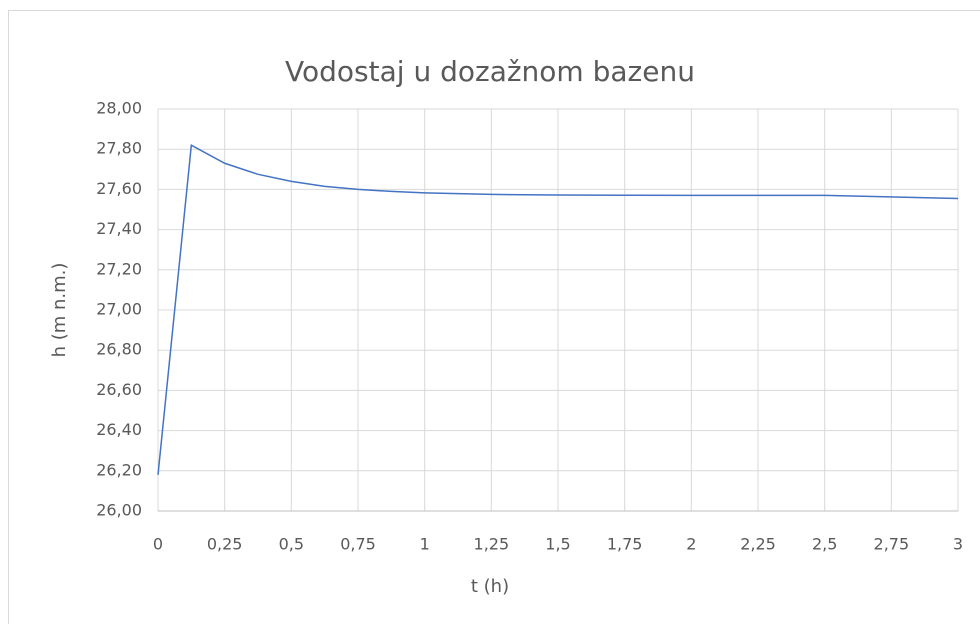 The height and width of the screenshot is (624, 980). Describe the element at coordinates (225, 544) in the screenshot. I see `x-tick-label: 0,25` at that location.